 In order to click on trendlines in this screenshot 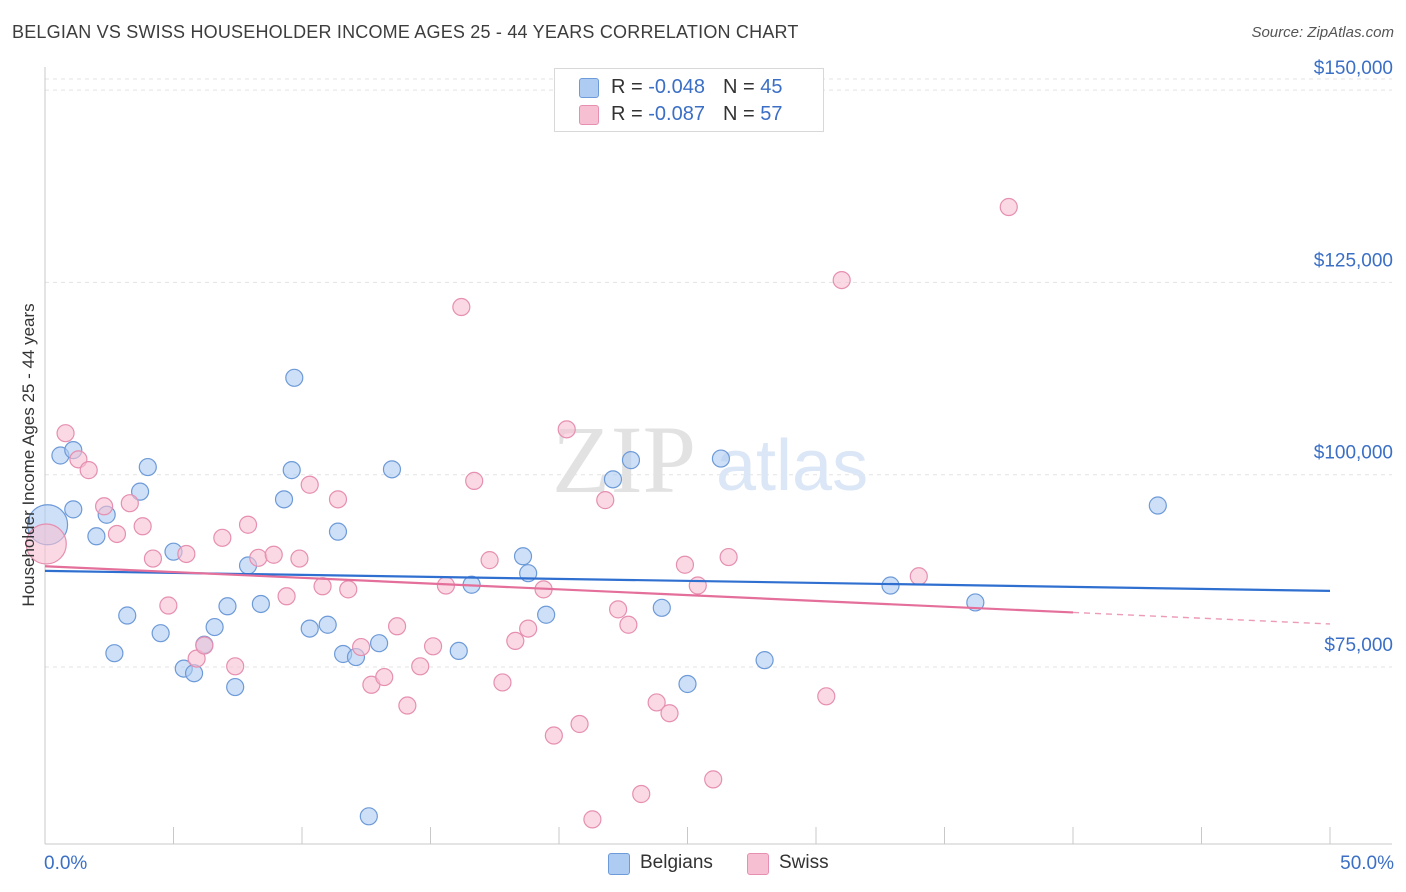, I will do `click(687, 595)`.